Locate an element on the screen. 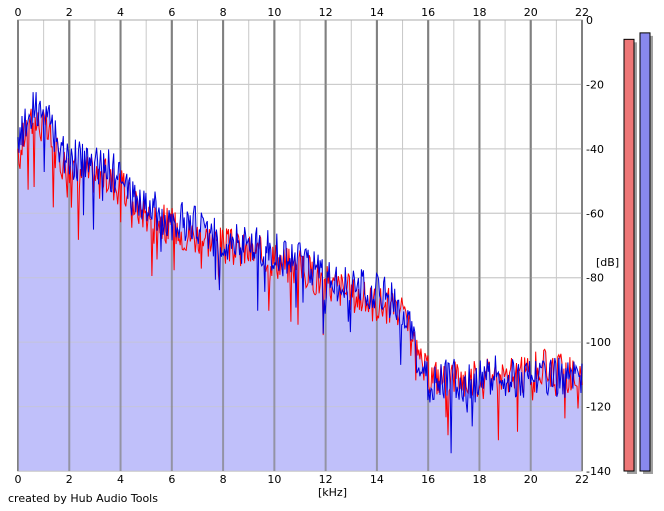 This screenshot has height=511, width=664. credit-text: created by Hub Audio Tools is located at coordinates (83, 498).